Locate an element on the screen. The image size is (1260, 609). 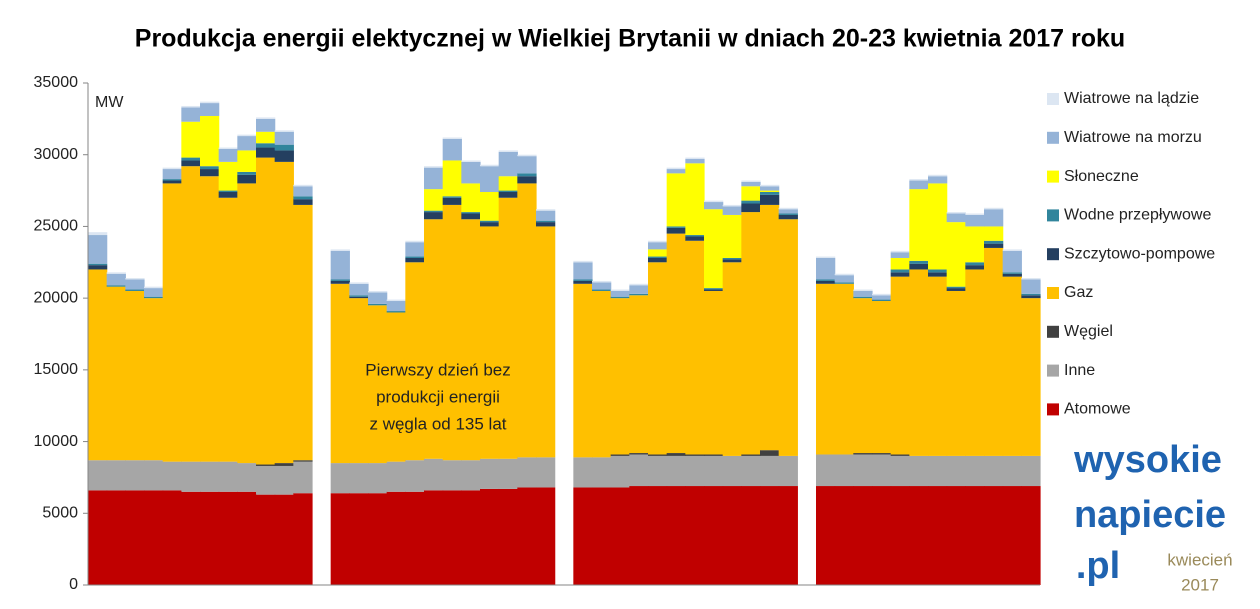
annotation: z węgla od 135 lat is located at coordinates (437, 423).